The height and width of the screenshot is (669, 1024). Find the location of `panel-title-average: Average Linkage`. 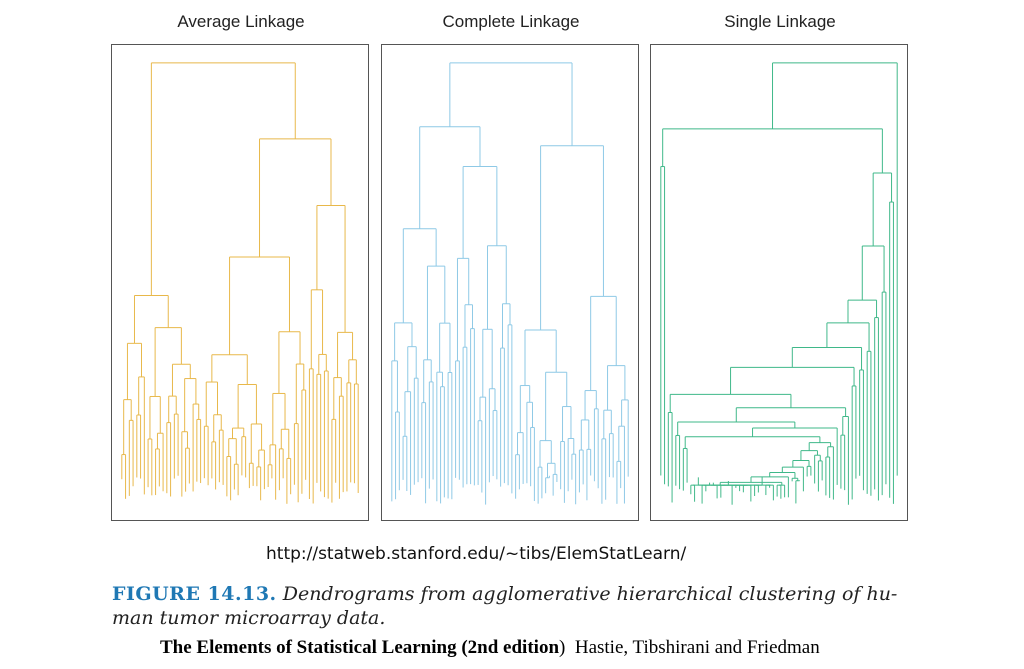

panel-title-average: Average Linkage is located at coordinates (241, 21).